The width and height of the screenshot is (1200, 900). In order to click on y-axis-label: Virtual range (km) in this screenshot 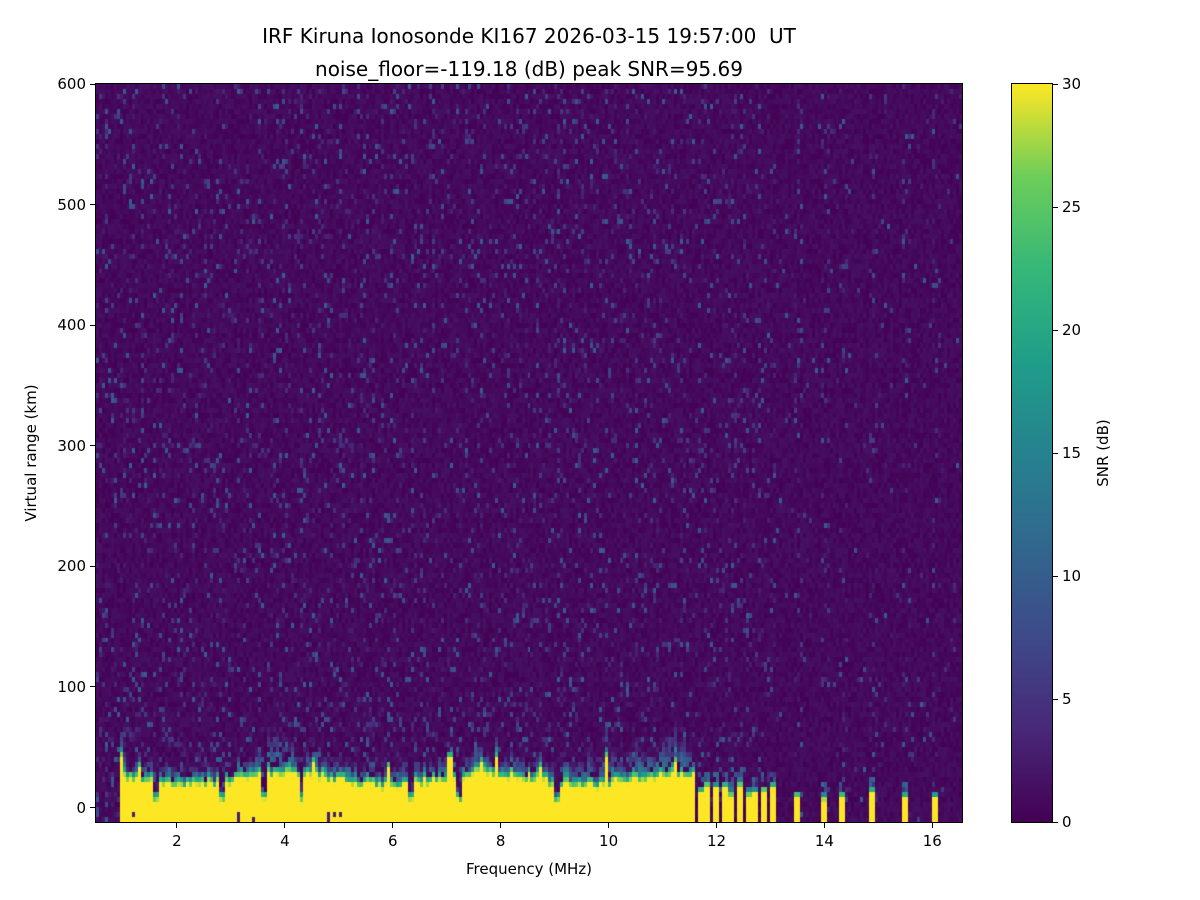, I will do `click(31, 453)`.